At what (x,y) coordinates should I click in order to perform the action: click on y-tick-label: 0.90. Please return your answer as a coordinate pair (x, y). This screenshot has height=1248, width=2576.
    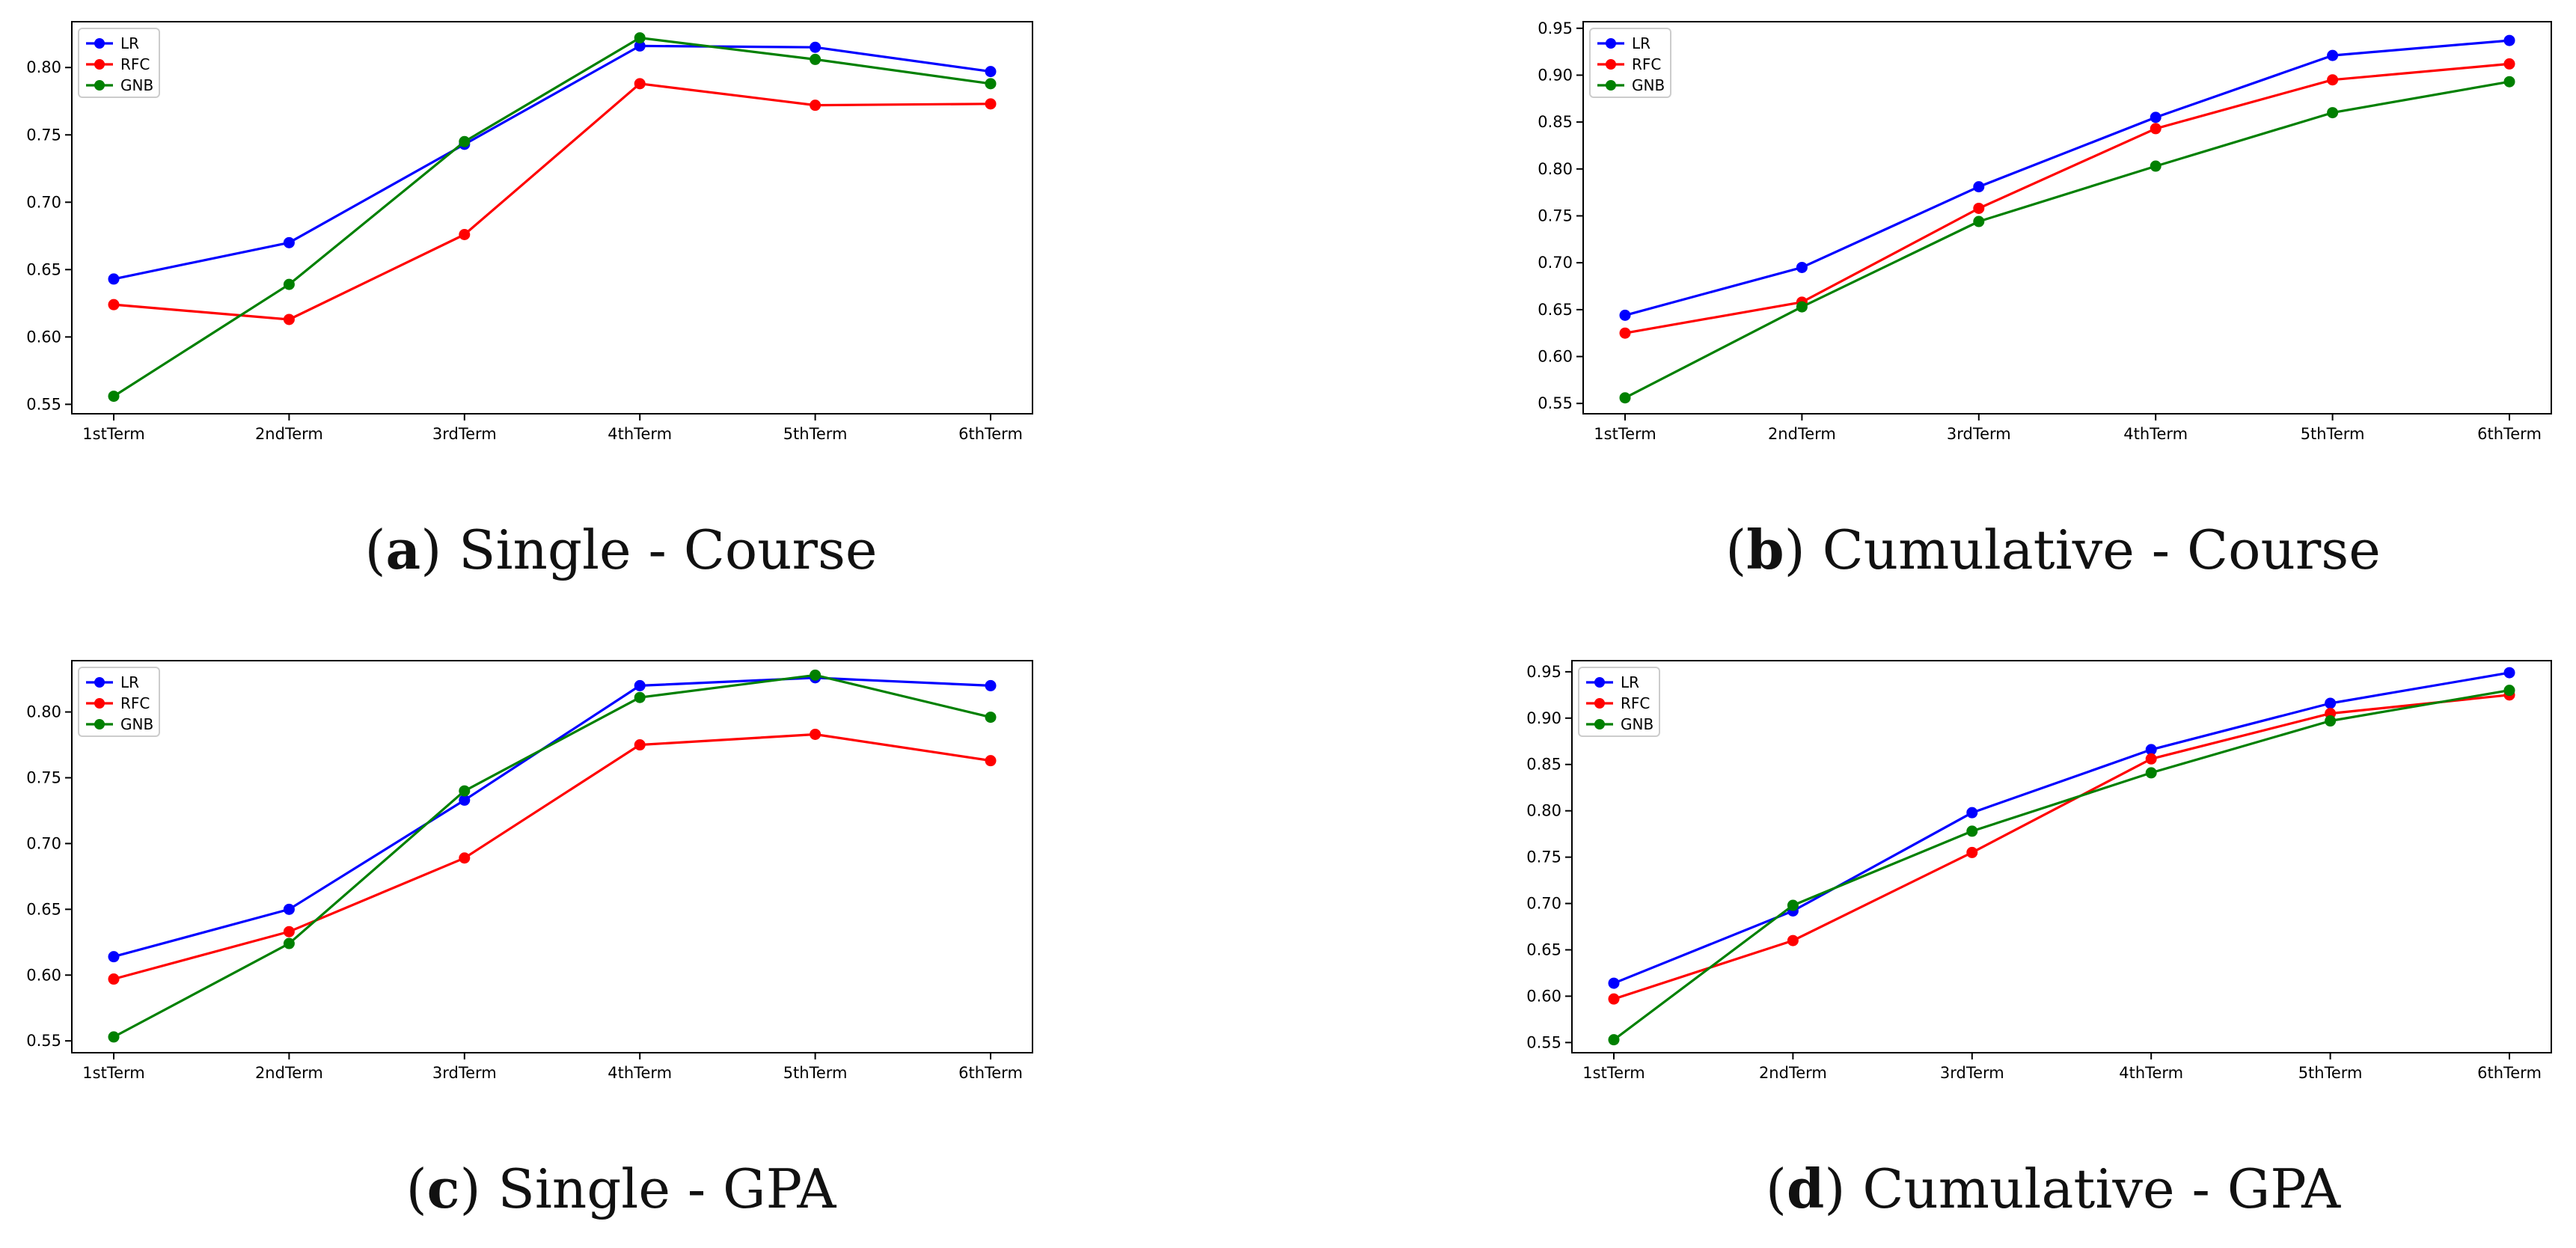
    Looking at the image, I should click on (1555, 75).